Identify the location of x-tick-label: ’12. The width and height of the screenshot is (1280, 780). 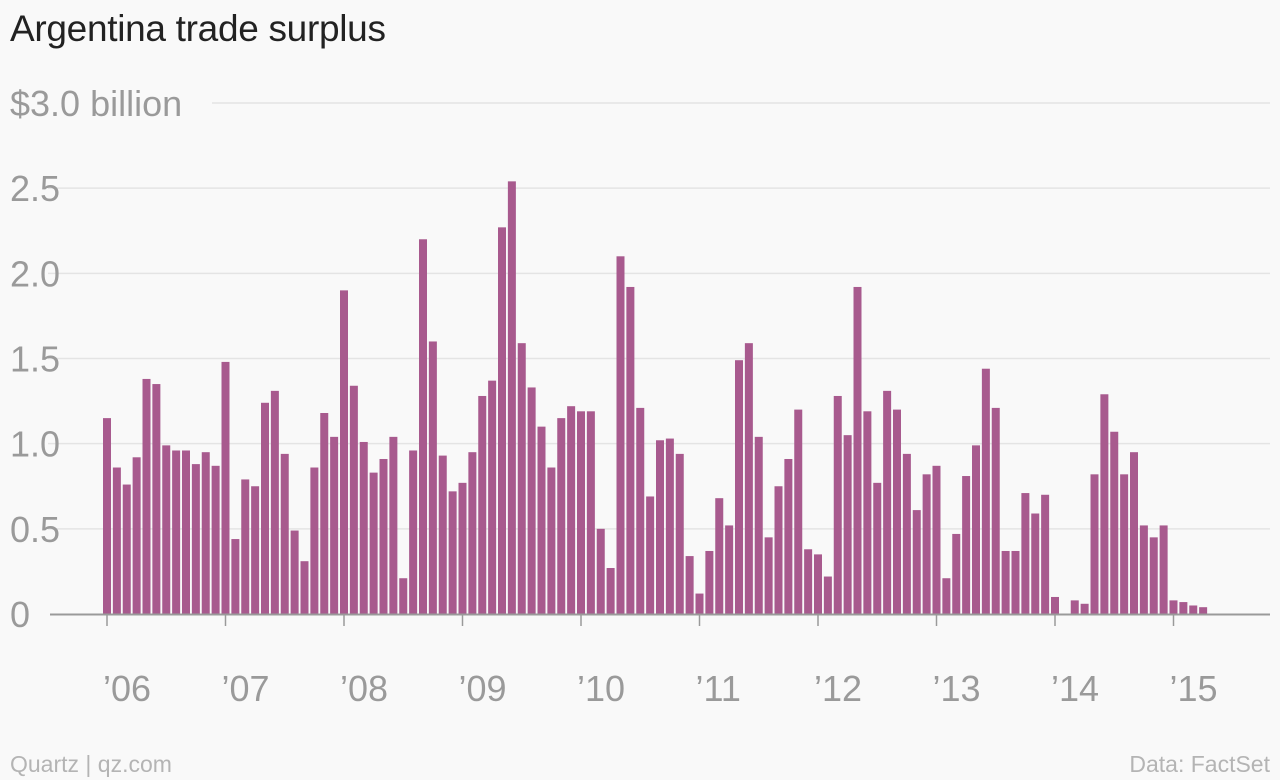
(838, 688).